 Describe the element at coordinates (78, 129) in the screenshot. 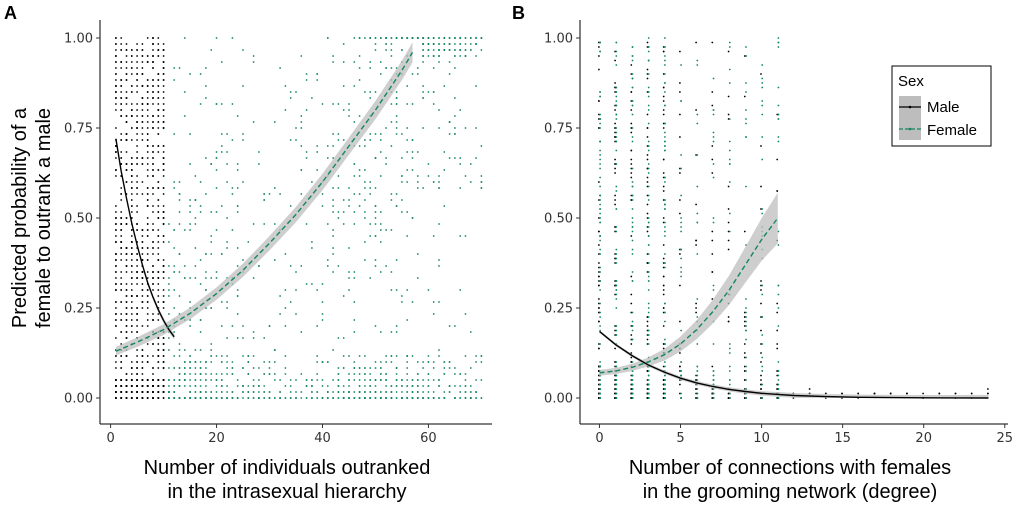

I see `panel-a-y-tick-label: 0.75` at that location.